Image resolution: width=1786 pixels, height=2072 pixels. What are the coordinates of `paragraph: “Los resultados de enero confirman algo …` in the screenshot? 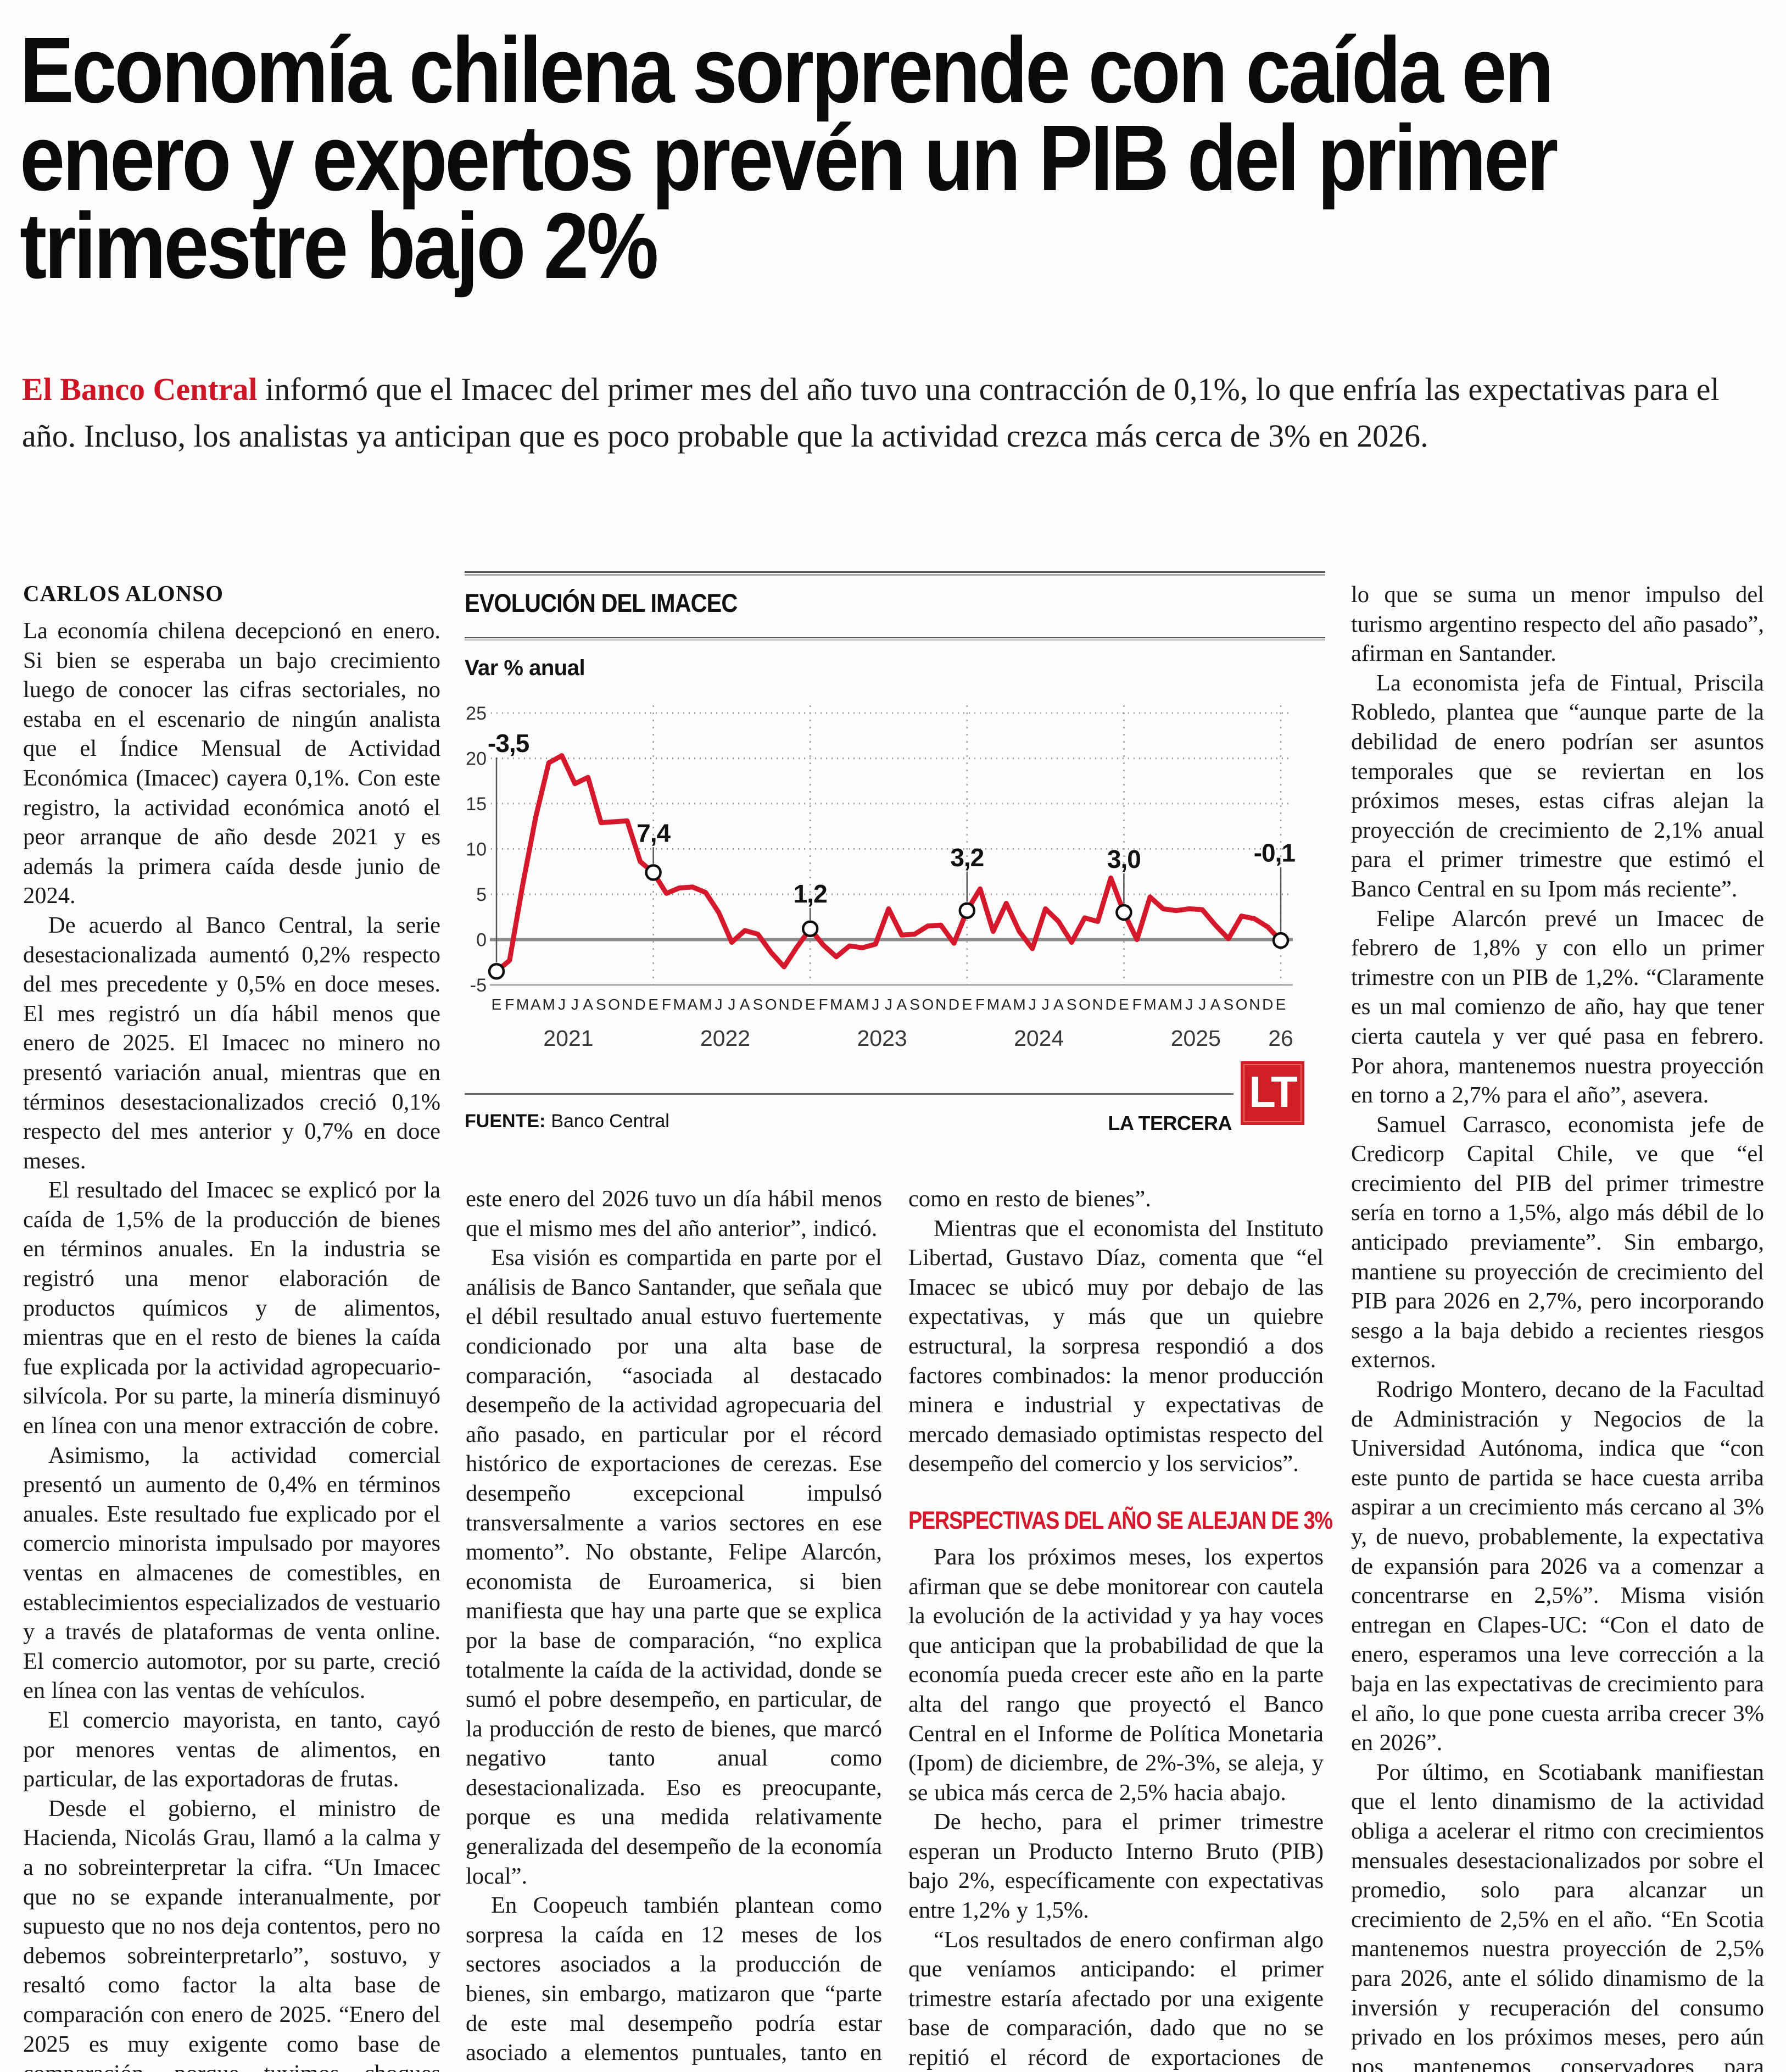 It's located at (1116, 1998).